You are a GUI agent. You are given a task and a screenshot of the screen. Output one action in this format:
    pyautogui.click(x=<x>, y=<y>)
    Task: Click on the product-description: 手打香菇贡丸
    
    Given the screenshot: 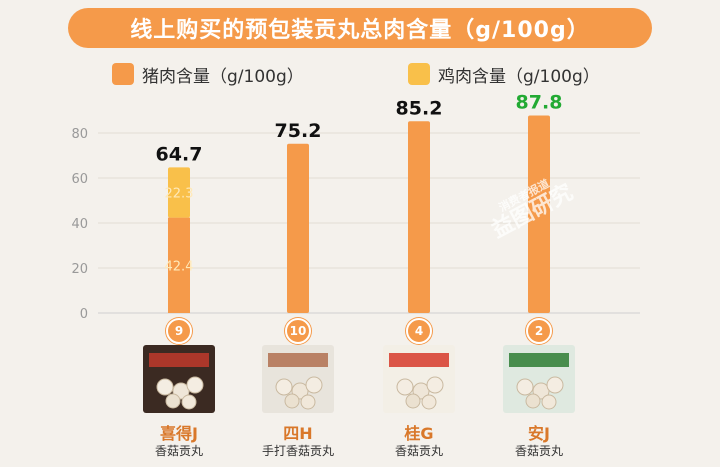 What is the action you would take?
    pyautogui.click(x=297, y=451)
    